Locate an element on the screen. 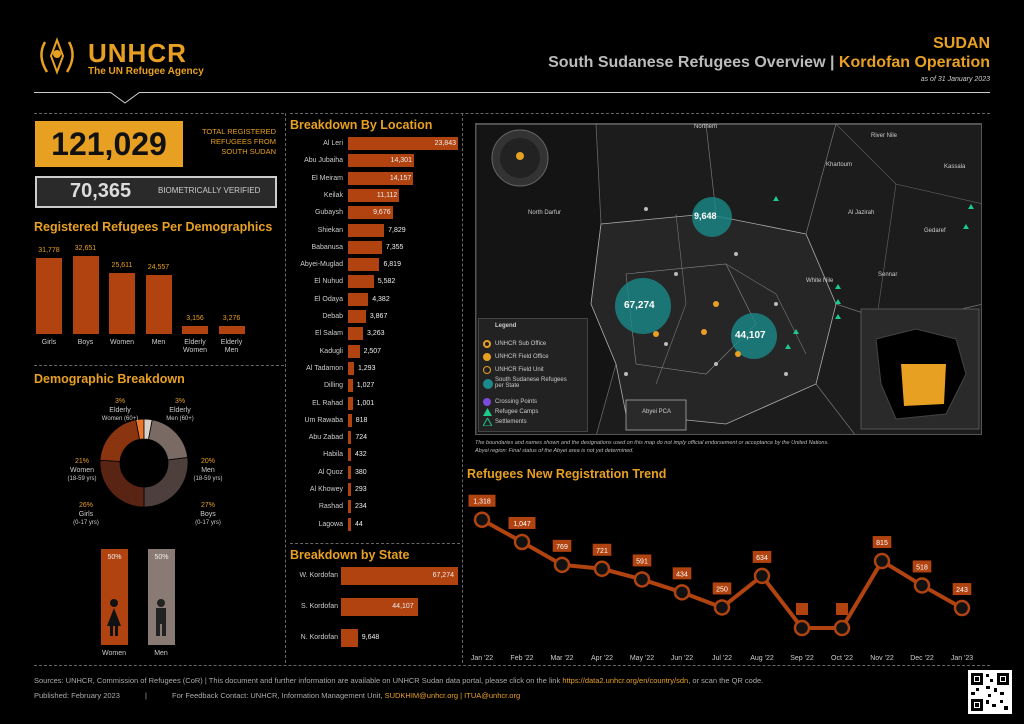 This screenshot has width=1024, height=724. location-name: Abyei-Muglad is located at coordinates (321, 265).